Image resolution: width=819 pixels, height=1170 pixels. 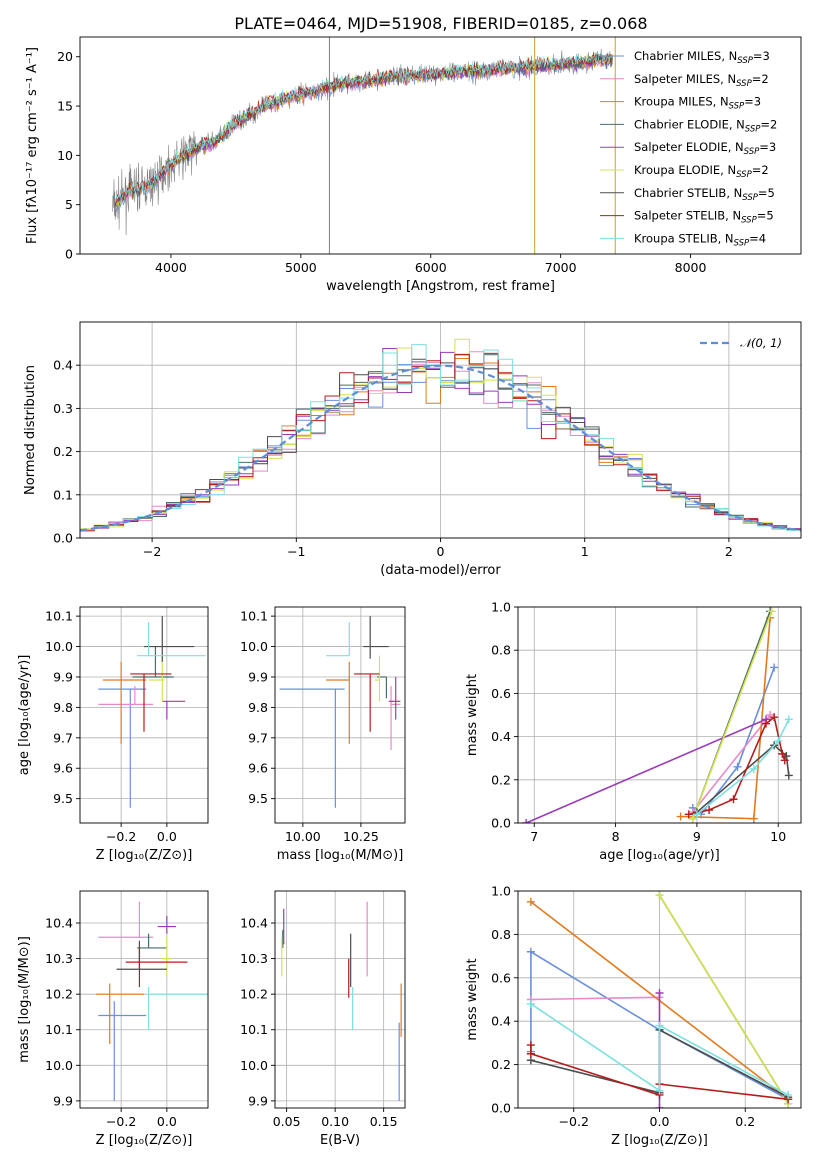 What do you see at coordinates (700, 239) in the screenshot?
I see `legend-label: Kroupa STELIB, NSSP=4` at bounding box center [700, 239].